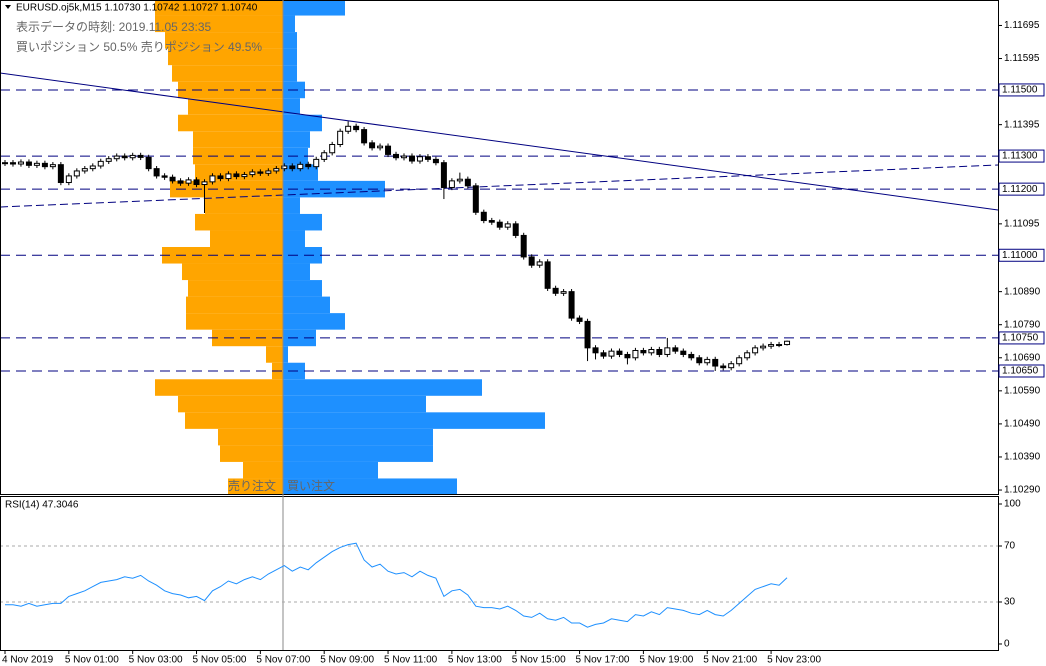 This screenshot has width=1046, height=666. I want to click on rsi-tick-label: 0, so click(1007, 644).